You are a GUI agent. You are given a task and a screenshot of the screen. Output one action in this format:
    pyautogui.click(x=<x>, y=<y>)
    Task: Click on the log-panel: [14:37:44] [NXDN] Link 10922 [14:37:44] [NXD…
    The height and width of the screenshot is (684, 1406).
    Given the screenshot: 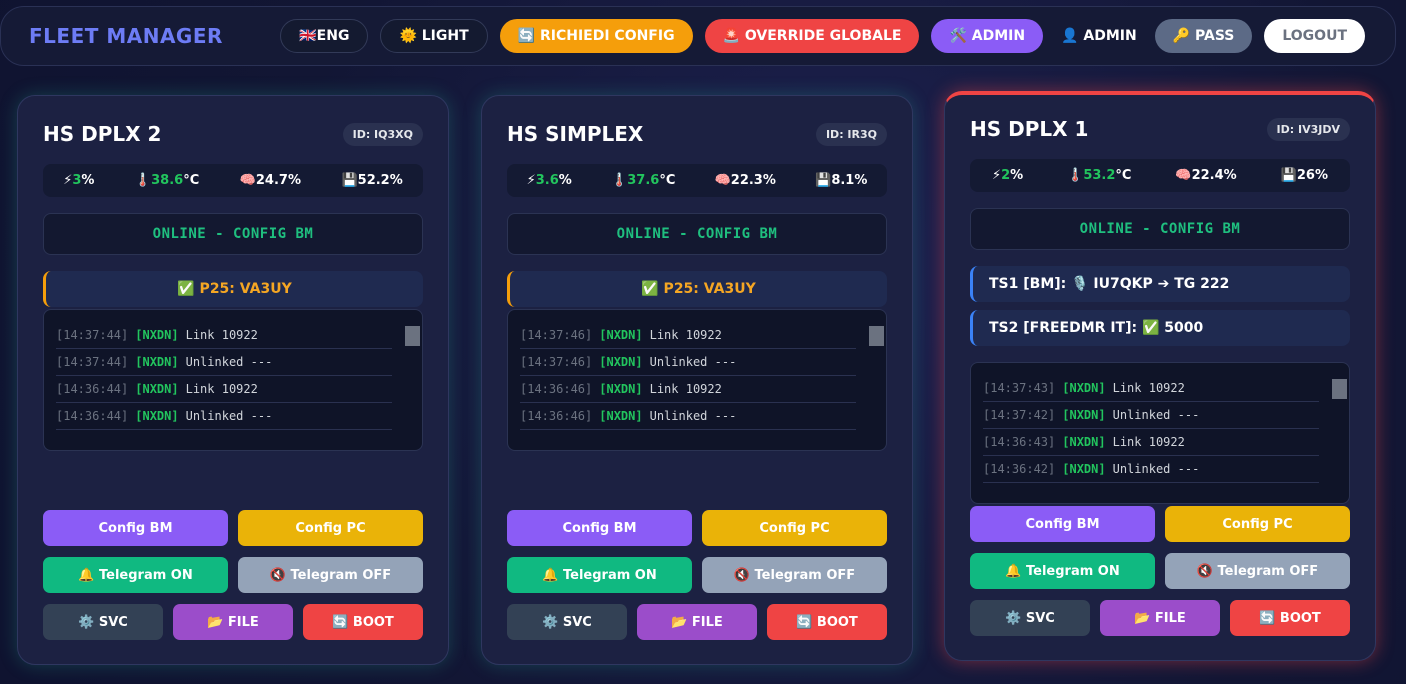 What is the action you would take?
    pyautogui.click(x=233, y=380)
    